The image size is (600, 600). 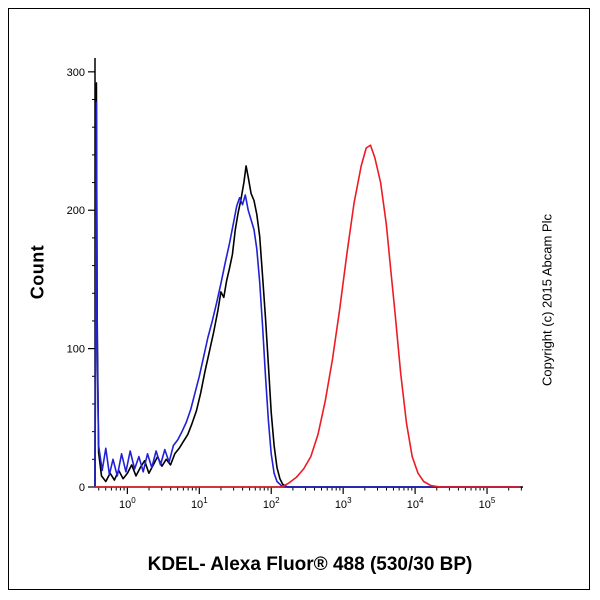 What do you see at coordinates (547, 300) in the screenshot?
I see `copyright-text: Copyright (c) 2015 Abcam Plc` at bounding box center [547, 300].